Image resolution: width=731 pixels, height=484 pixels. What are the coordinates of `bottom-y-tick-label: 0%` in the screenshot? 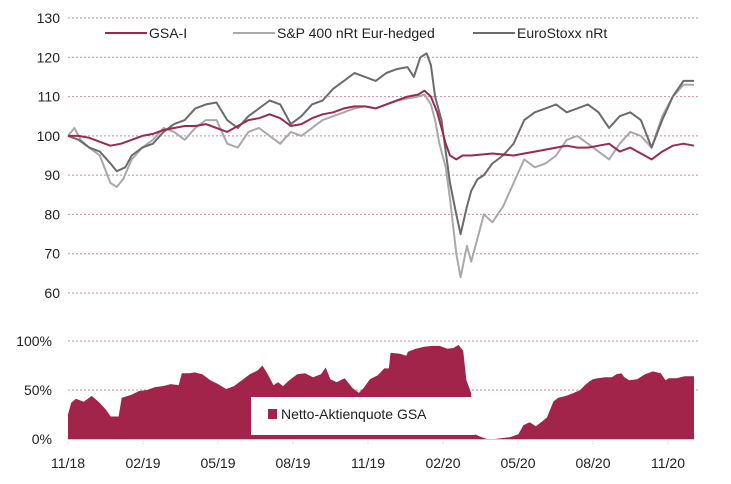 It's located at (42, 439).